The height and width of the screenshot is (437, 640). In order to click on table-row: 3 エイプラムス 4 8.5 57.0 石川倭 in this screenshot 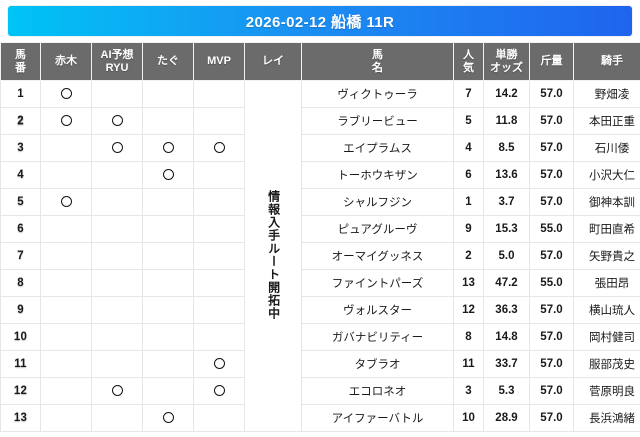, I will do `click(320, 148)`.